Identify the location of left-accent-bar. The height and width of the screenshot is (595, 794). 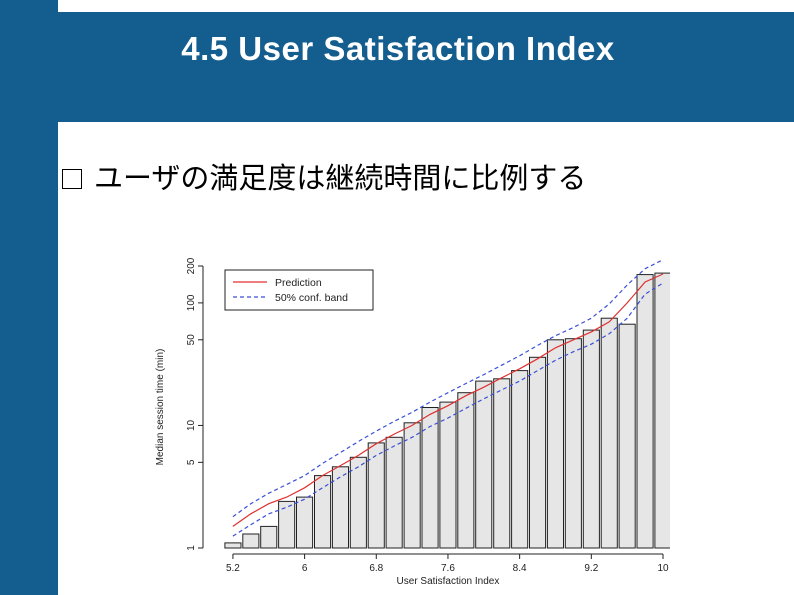
(29, 297).